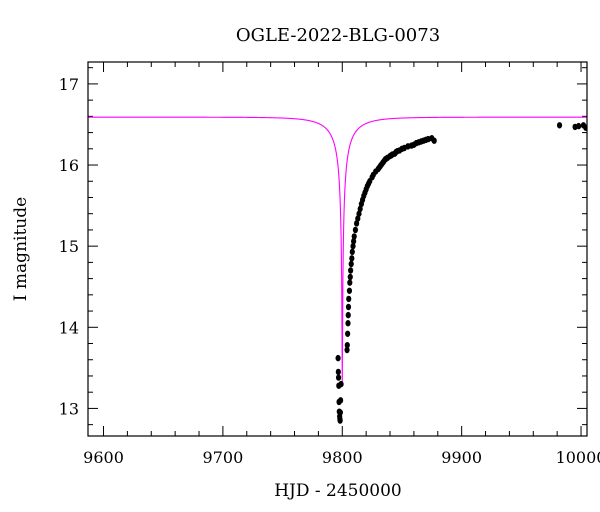 This screenshot has height=512, width=600. I want to click on x-tick-label: 10000, so click(578, 457).